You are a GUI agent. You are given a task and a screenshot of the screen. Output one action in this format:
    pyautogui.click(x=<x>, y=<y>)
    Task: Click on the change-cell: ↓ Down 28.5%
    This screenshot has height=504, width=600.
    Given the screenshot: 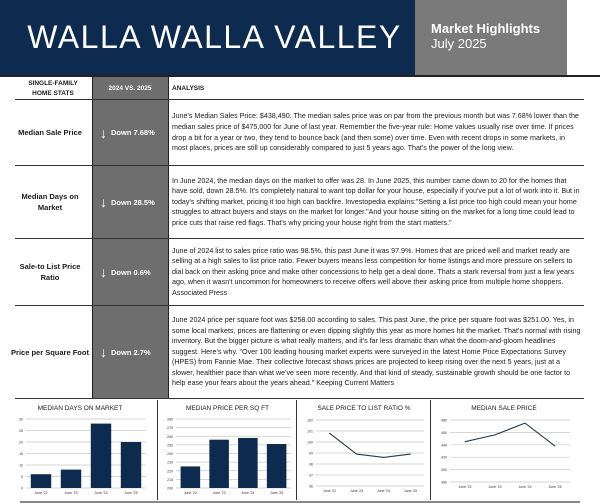 What is the action you would take?
    pyautogui.click(x=130, y=202)
    